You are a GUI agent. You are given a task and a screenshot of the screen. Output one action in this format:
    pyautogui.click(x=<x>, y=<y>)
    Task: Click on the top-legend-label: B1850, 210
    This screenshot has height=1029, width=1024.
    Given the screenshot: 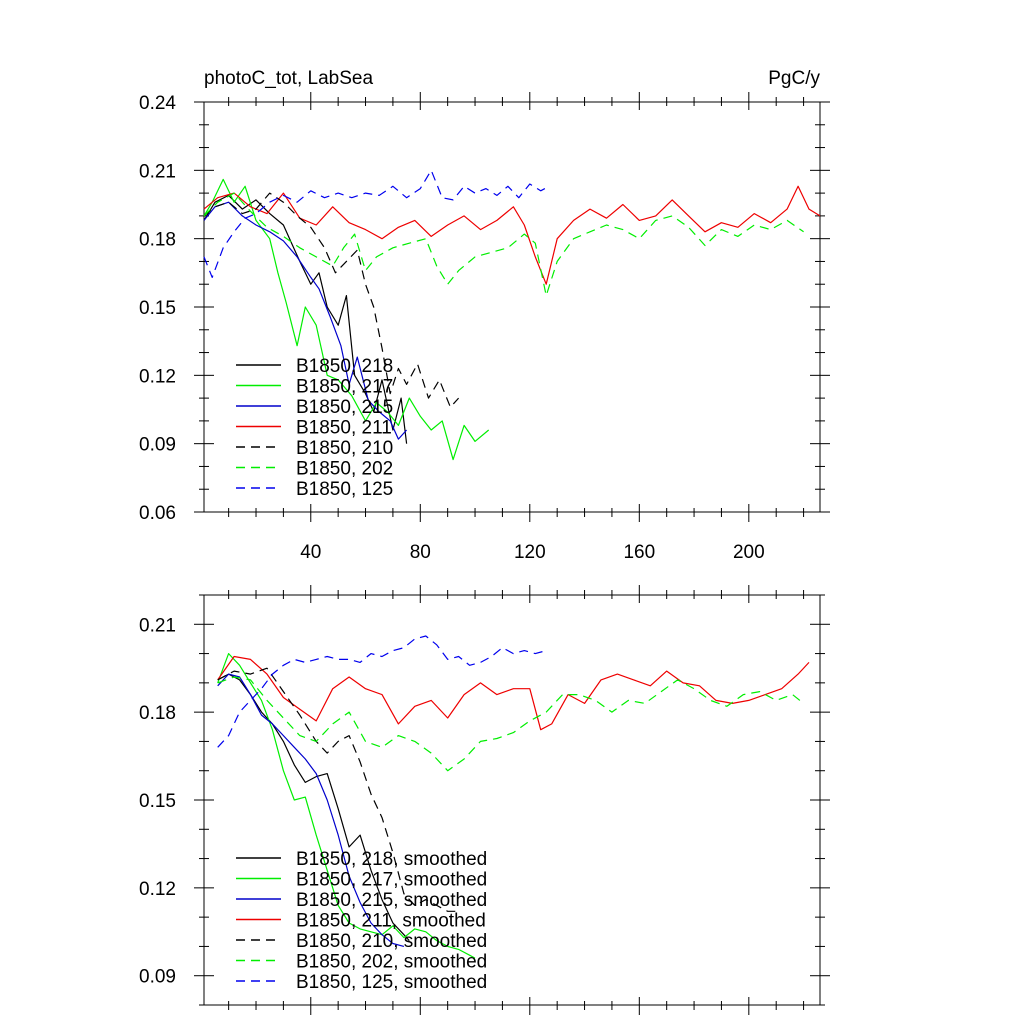 What is the action you would take?
    pyautogui.click(x=344, y=448)
    